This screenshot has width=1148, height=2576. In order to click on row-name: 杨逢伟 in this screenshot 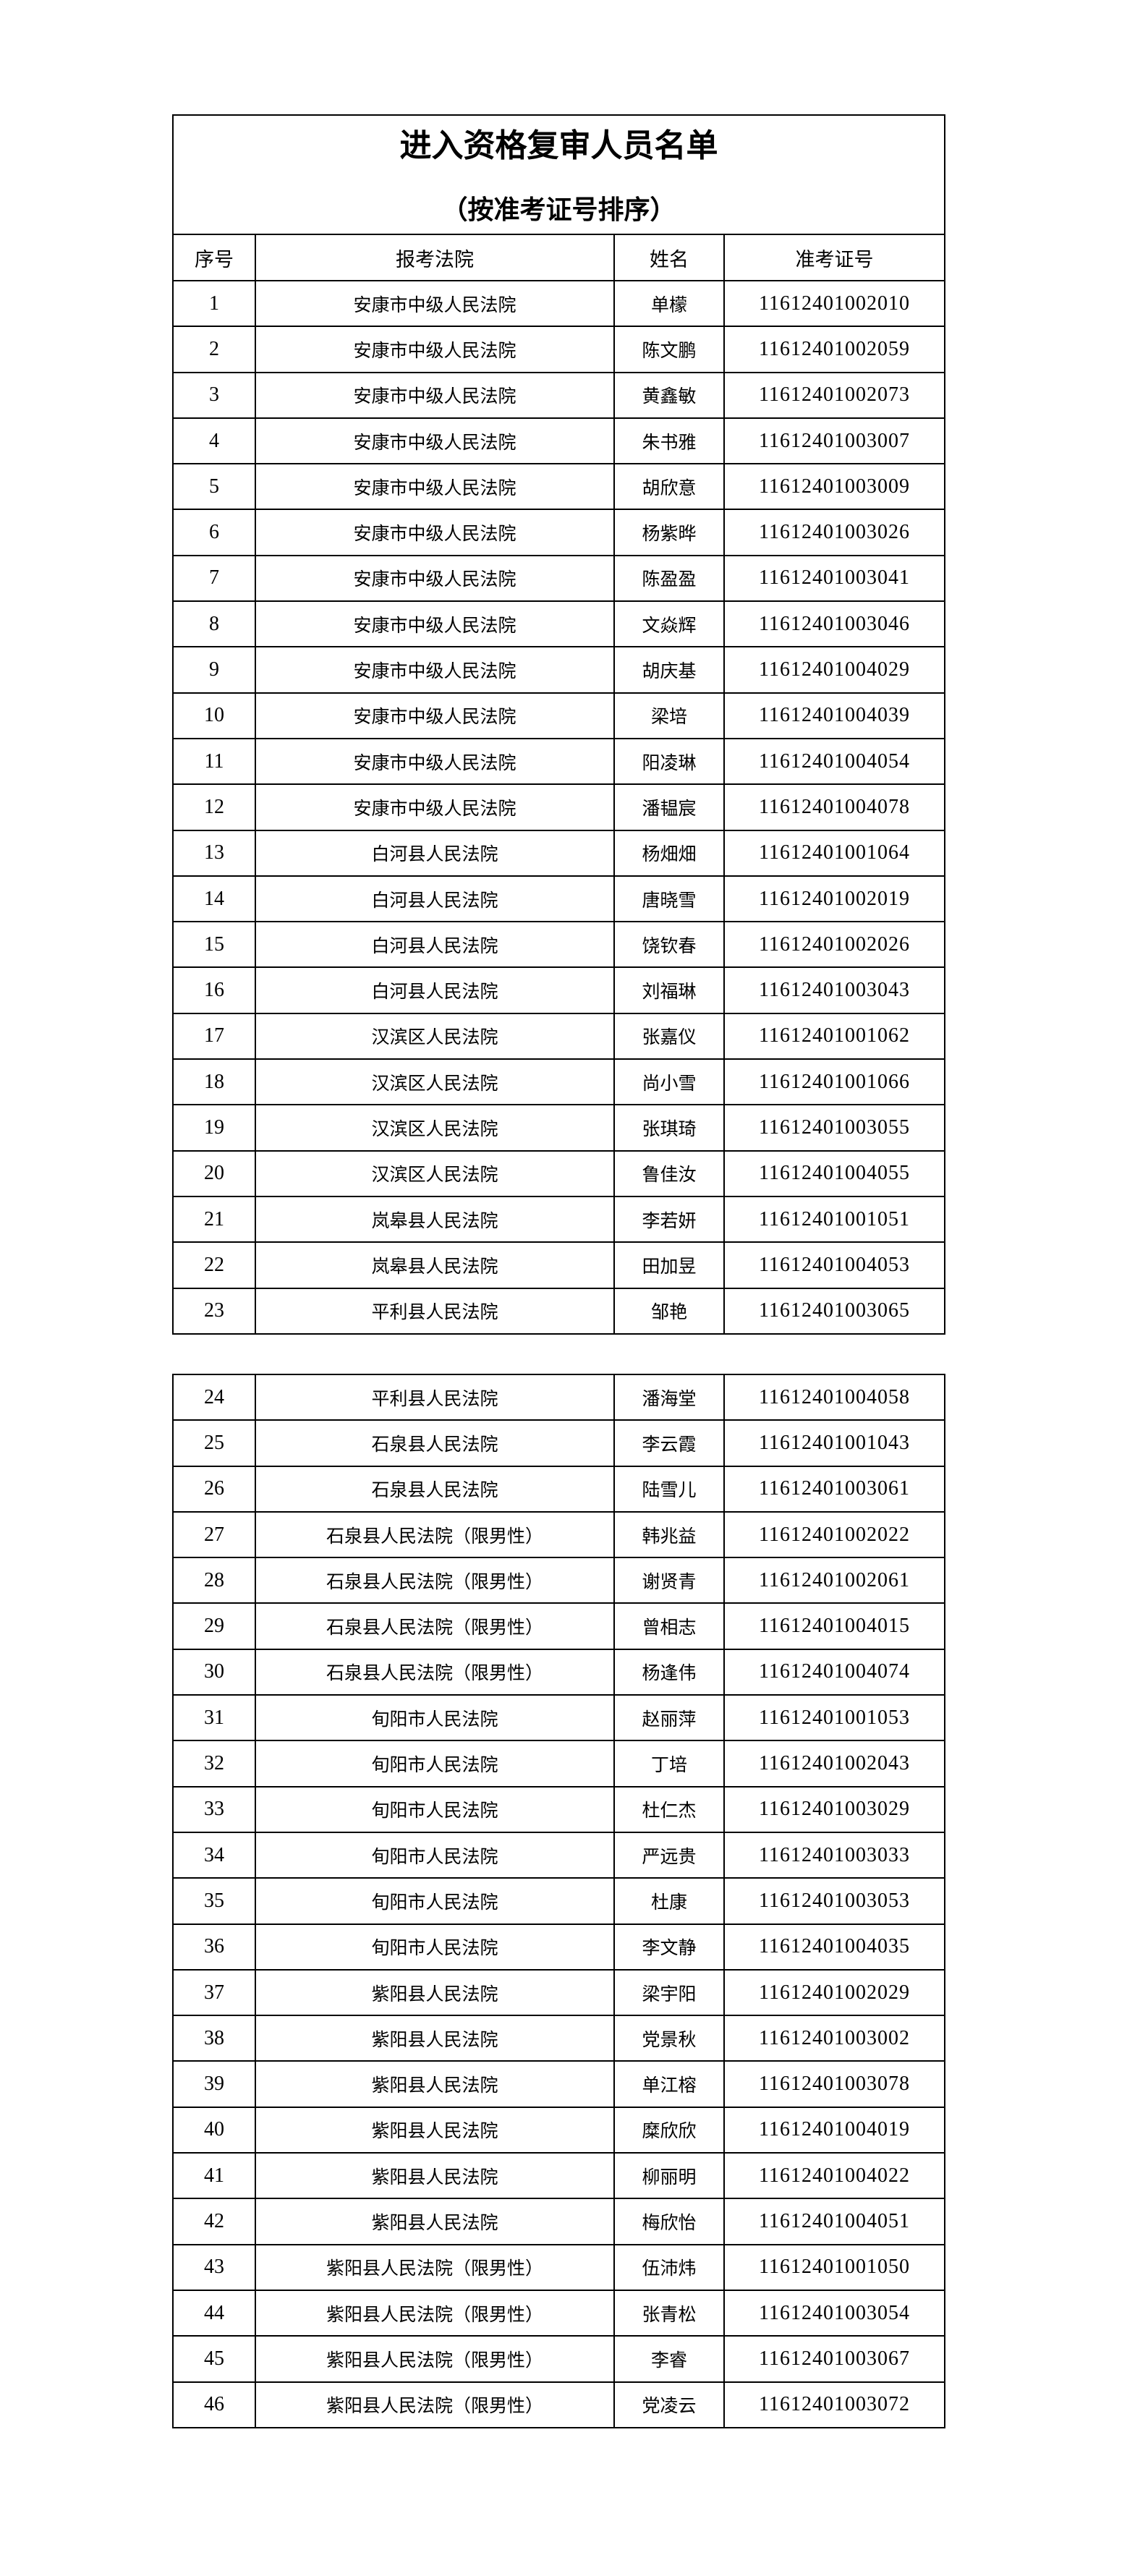, I will do `click(669, 1672)`.